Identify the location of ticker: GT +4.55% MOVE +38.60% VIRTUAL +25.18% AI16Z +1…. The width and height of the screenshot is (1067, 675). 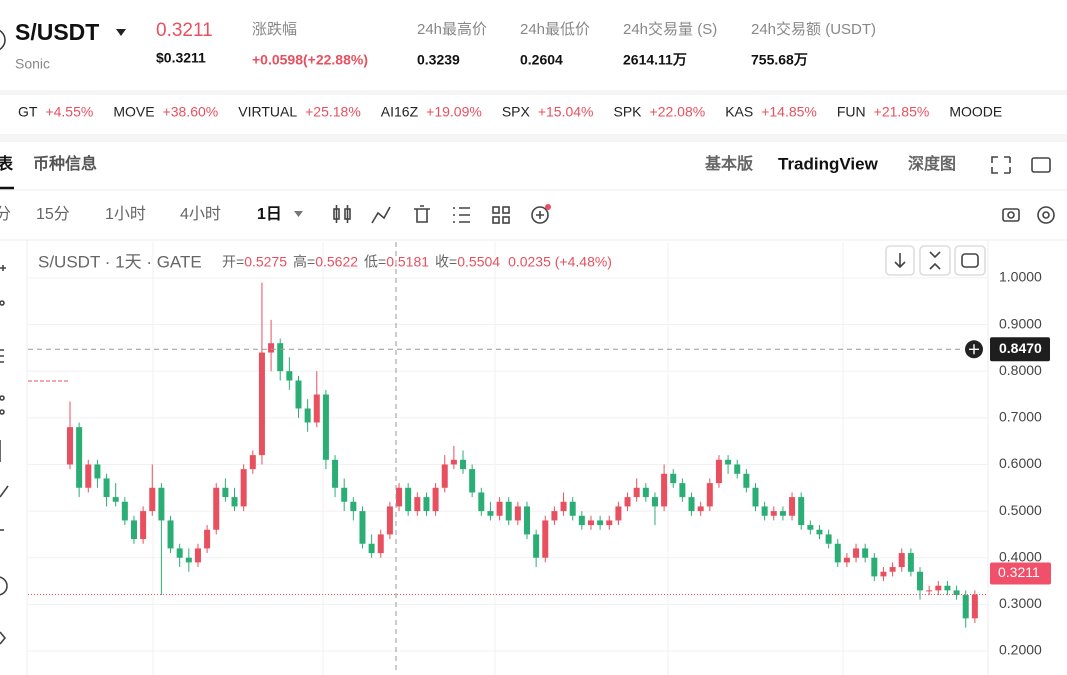
(510, 112).